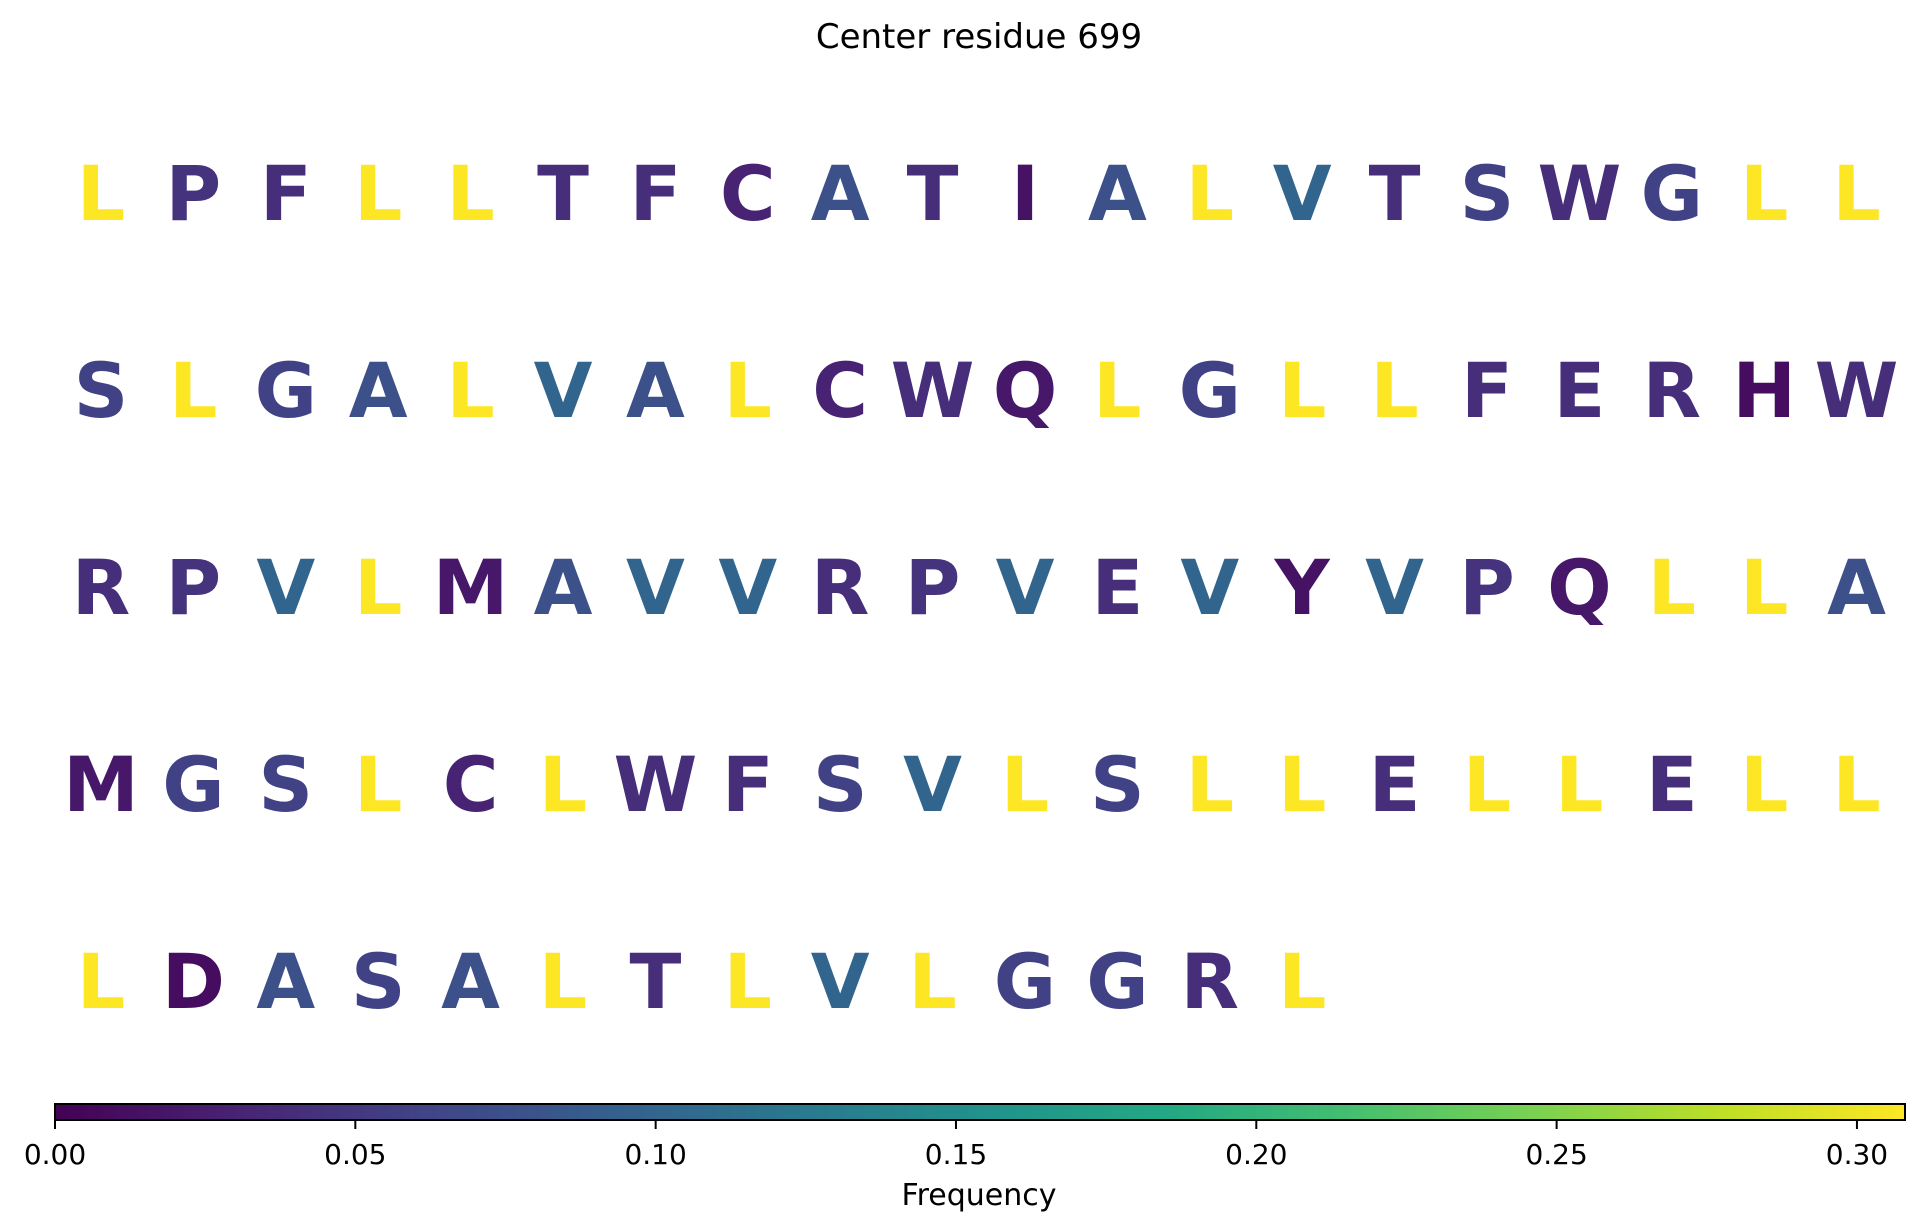 This screenshot has height=1227, width=1917. I want to click on colorbar: 0.00 0.05 0.10 0.15 0.20 0.25 0.30 Frequency, so click(965, 1158).